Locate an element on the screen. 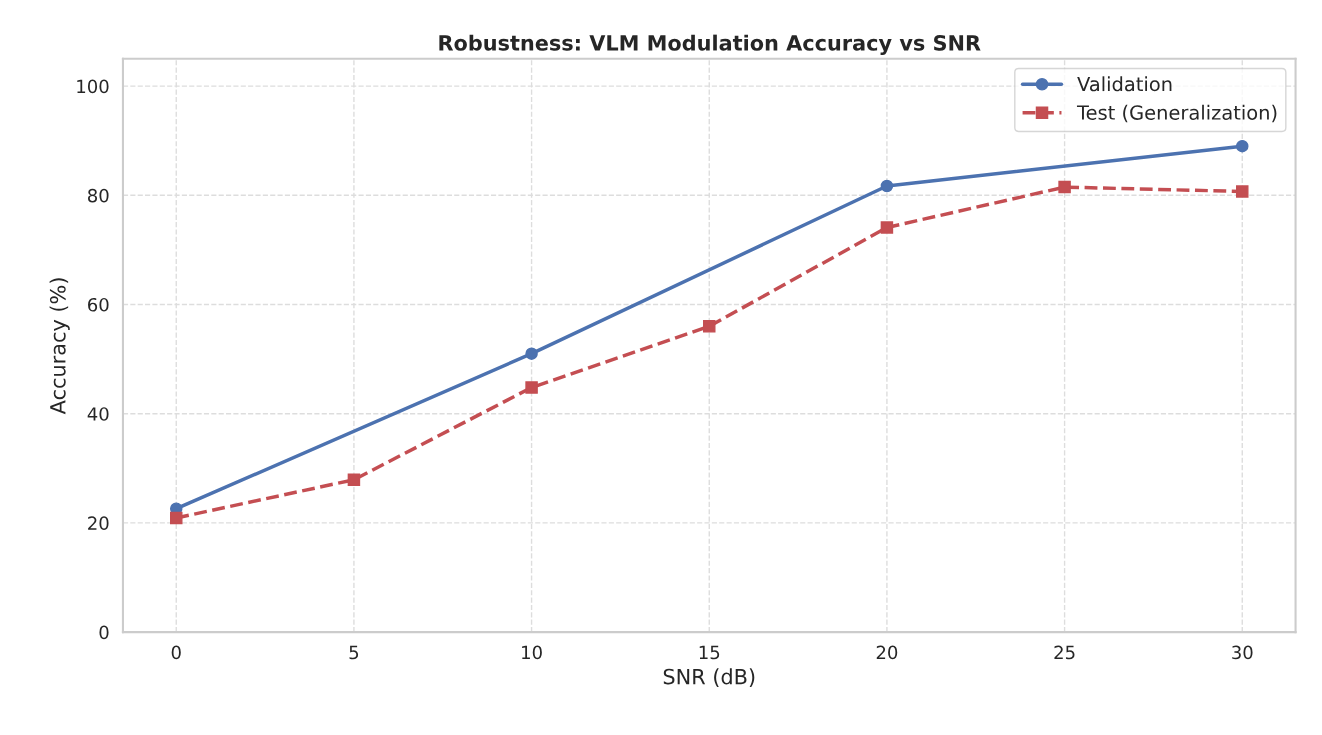 This screenshot has height=735, width=1322. y-tick-label: 0 is located at coordinates (104, 632).